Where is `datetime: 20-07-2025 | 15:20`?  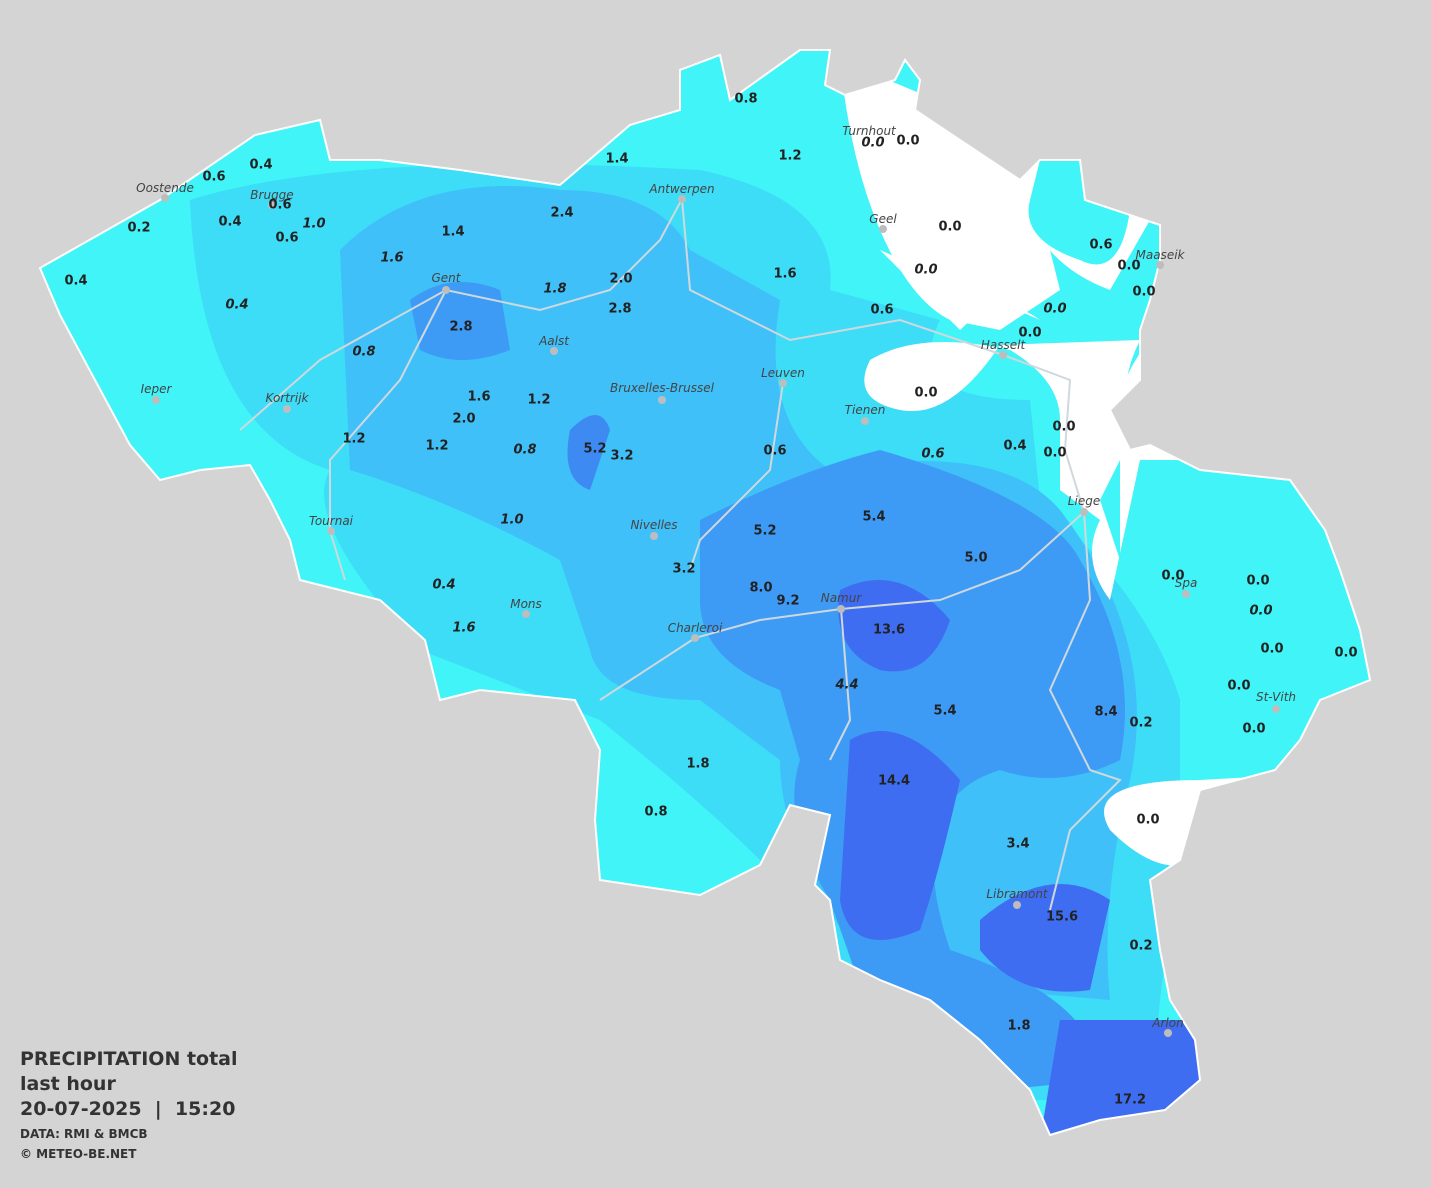 datetime: 20-07-2025 | 15:20 is located at coordinates (127, 1109).